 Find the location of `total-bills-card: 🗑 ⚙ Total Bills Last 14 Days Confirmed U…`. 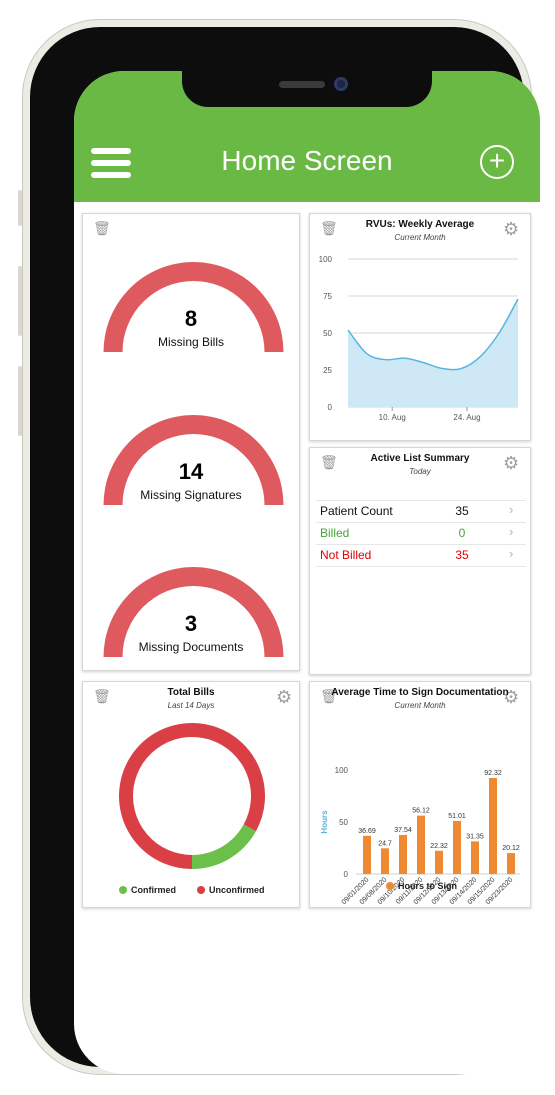

total-bills-card: 🗑 ⚙ Total Bills Last 14 Days Confirmed U… is located at coordinates (191, 794).